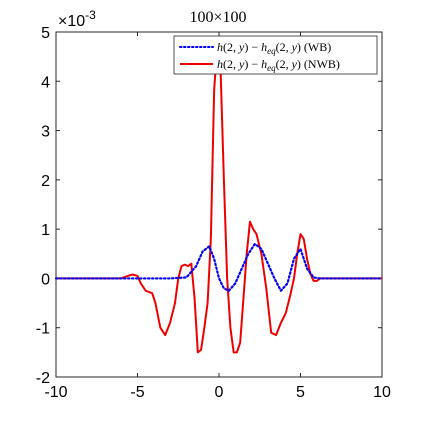 Image resolution: width=423 pixels, height=423 pixels. Describe the element at coordinates (45, 279) in the screenshot. I see `y-tick-label: 0` at that location.